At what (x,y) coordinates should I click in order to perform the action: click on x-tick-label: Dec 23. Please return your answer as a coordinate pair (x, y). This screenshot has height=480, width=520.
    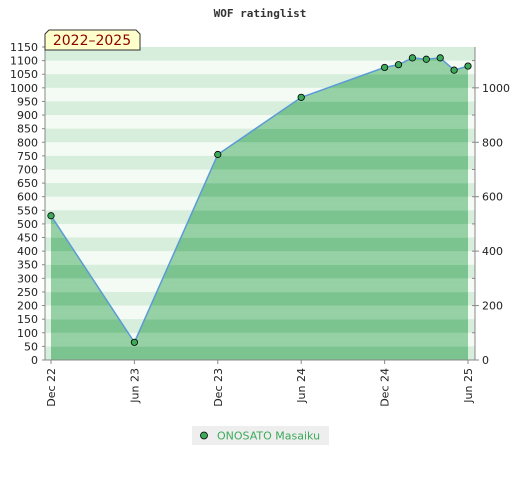
    Looking at the image, I should click on (218, 387).